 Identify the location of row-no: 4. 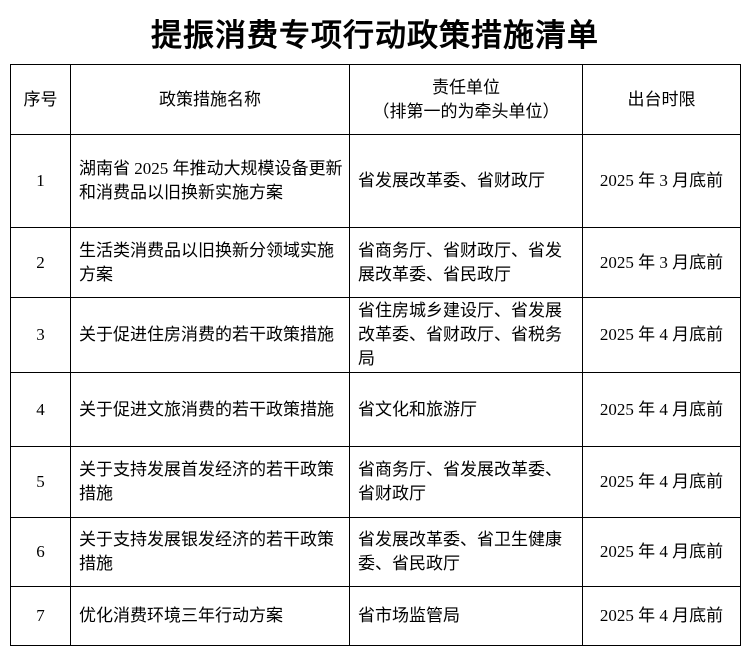
(40, 409).